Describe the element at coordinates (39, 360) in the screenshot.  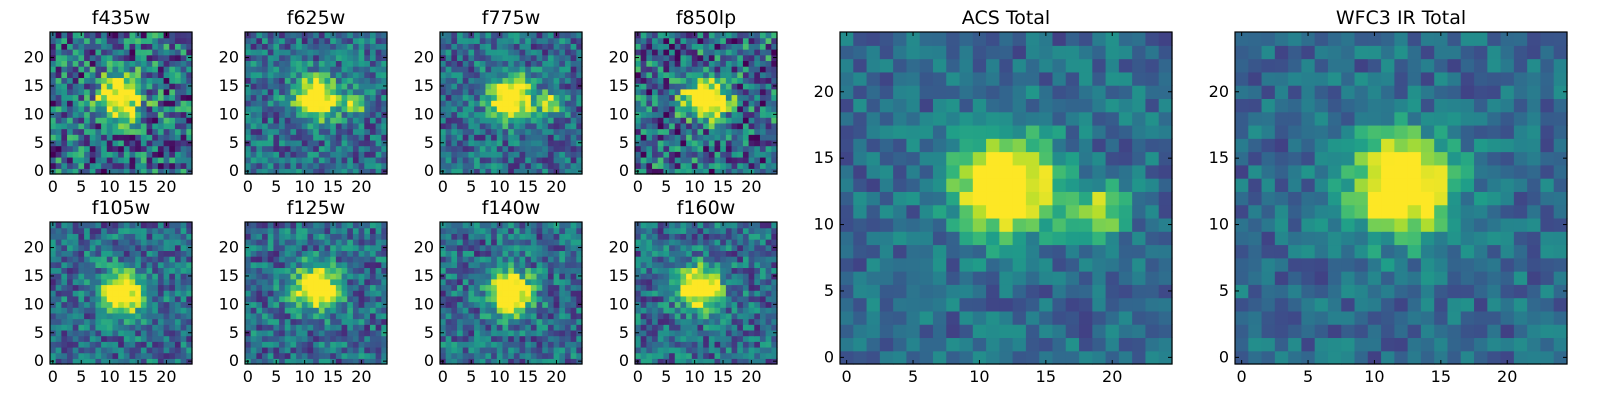
I see `y-tick-label: 0` at that location.